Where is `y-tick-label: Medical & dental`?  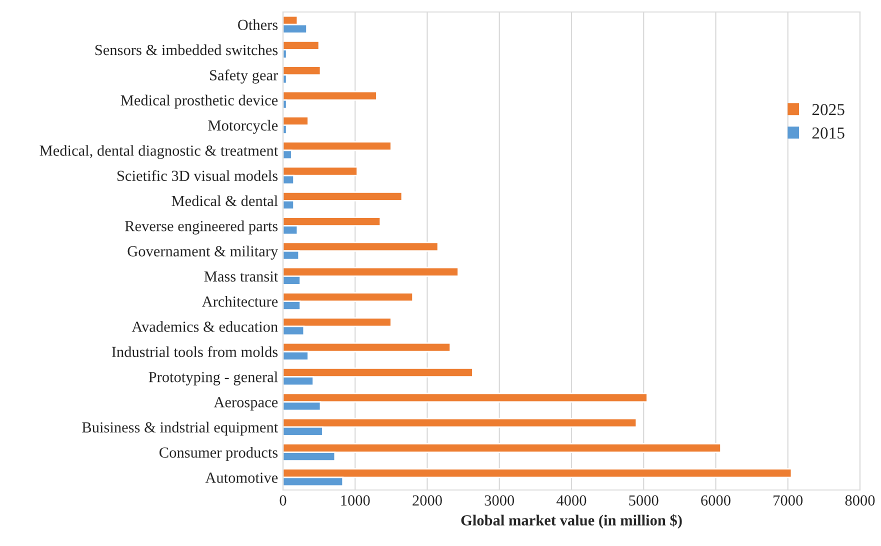 y-tick-label: Medical & dental is located at coordinates (225, 200).